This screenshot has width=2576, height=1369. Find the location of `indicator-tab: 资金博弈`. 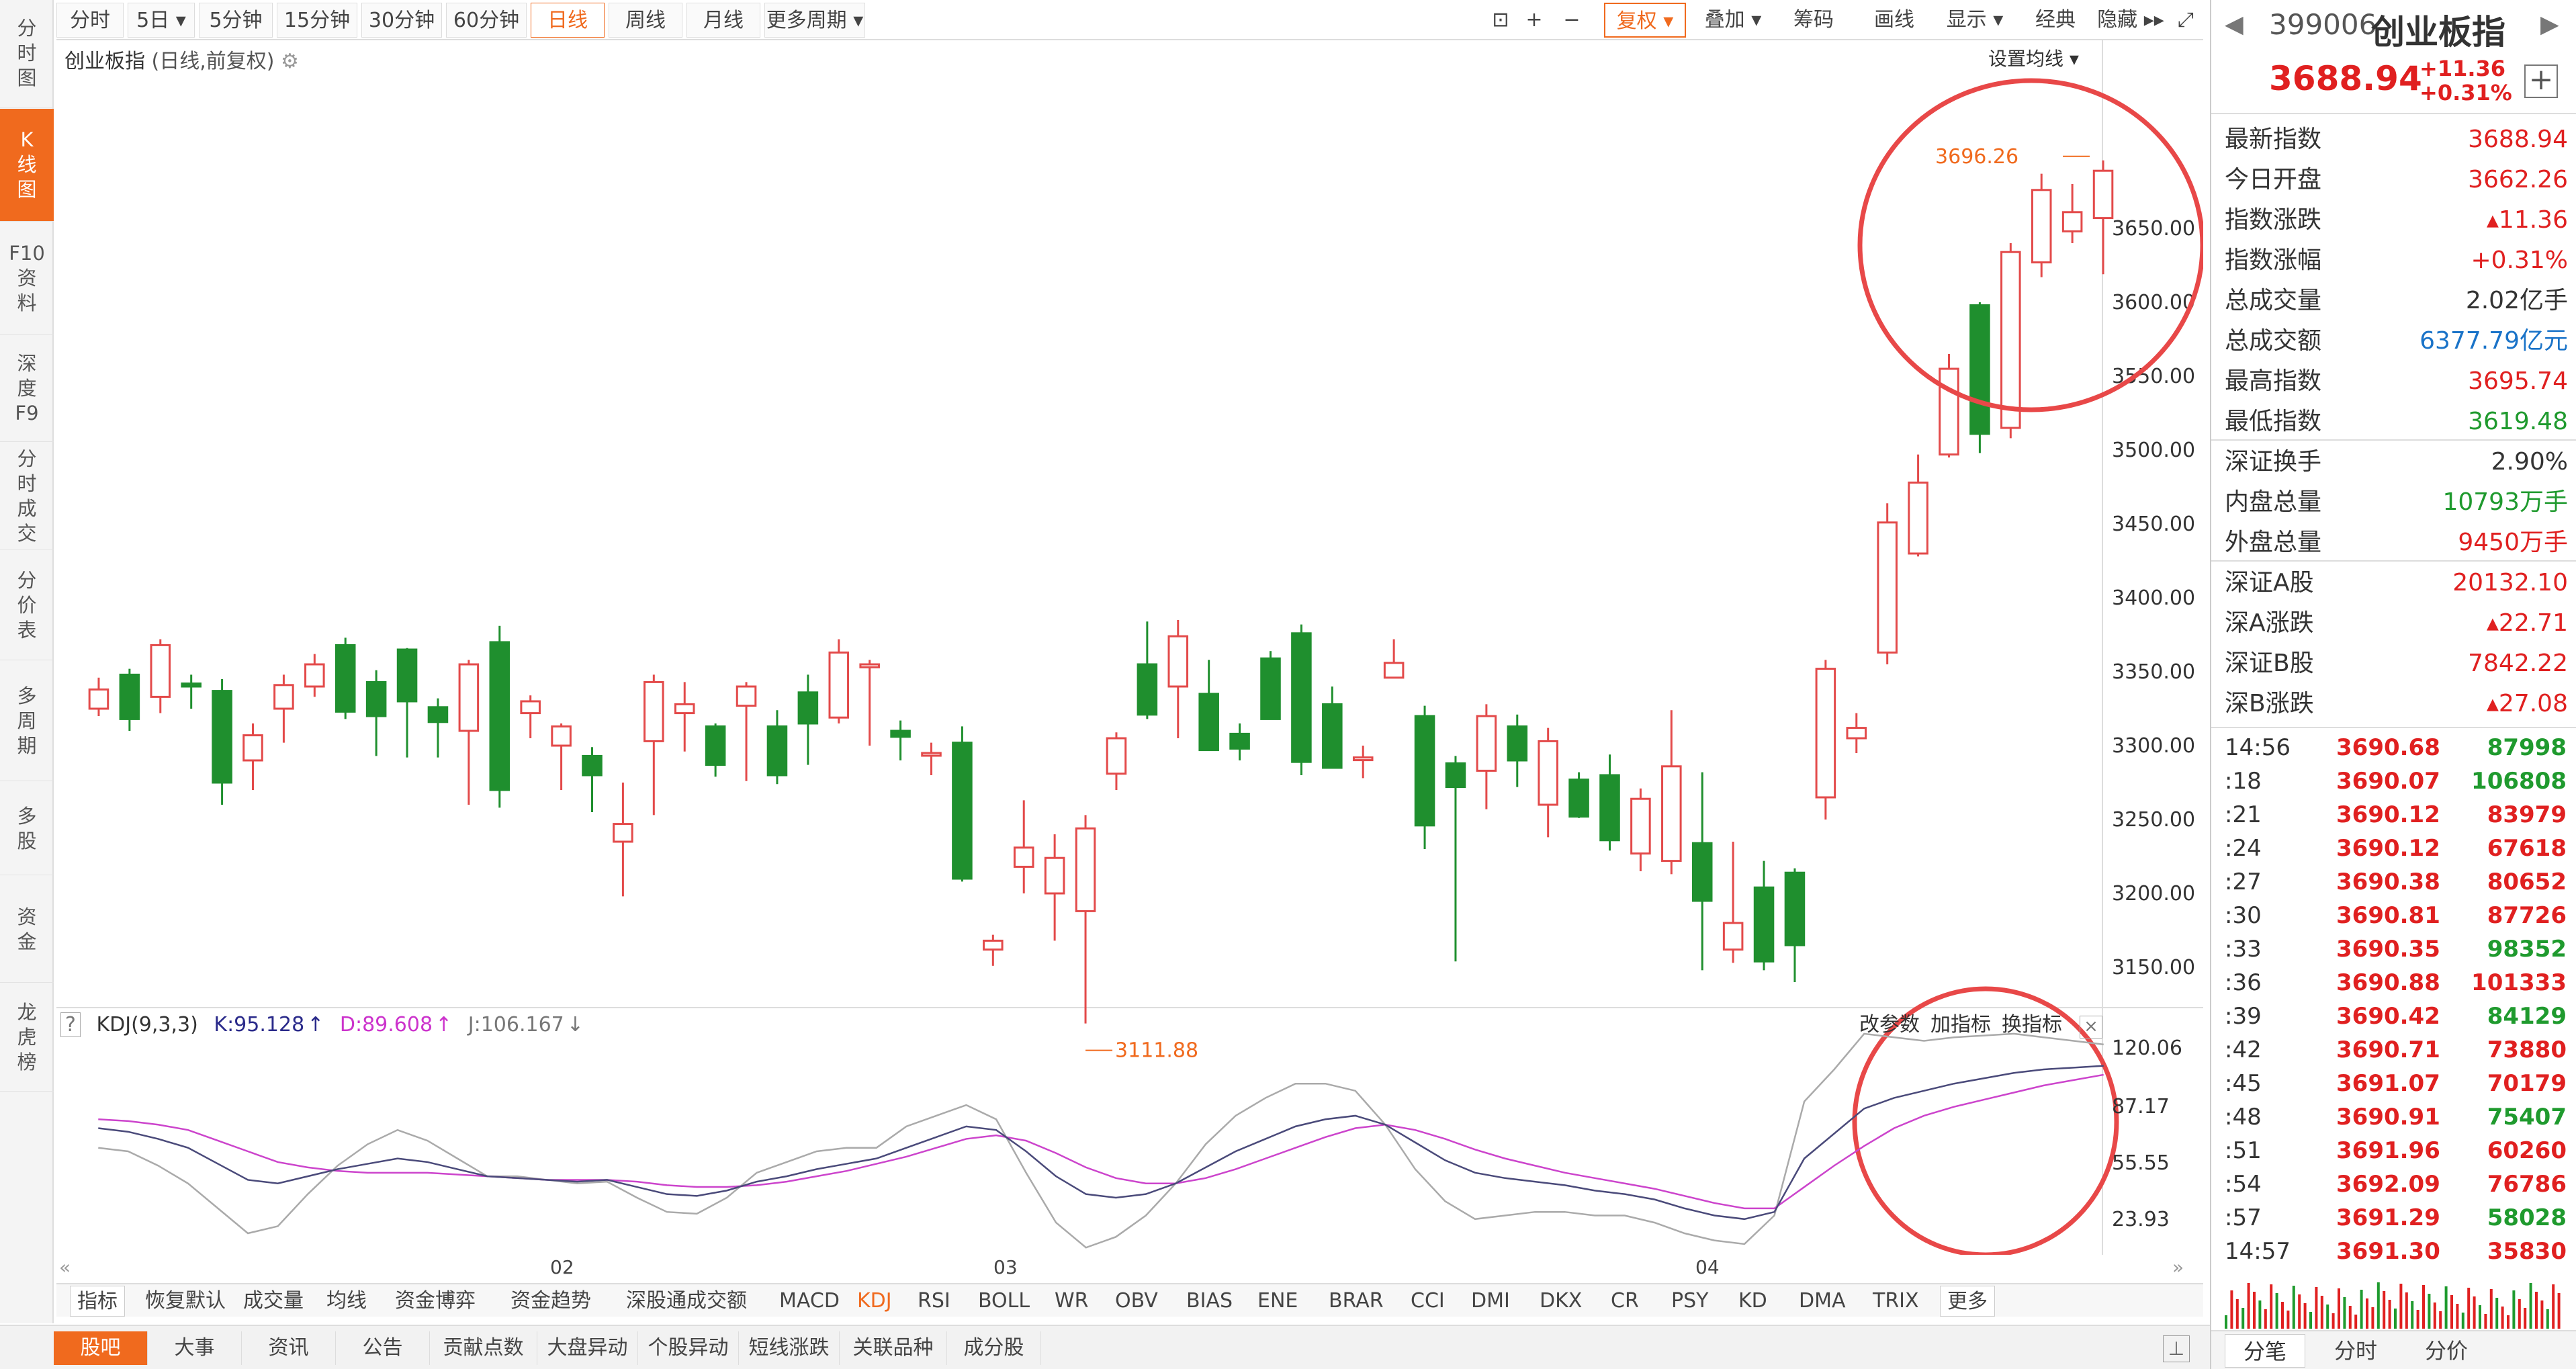

indicator-tab: 资金博弈 is located at coordinates (436, 1301).